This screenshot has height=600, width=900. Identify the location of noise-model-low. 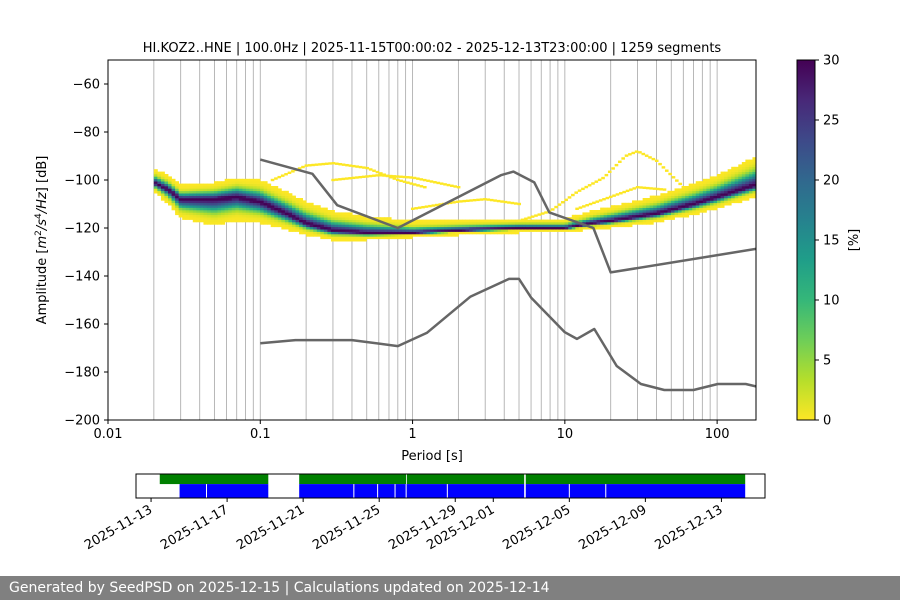
(508, 334).